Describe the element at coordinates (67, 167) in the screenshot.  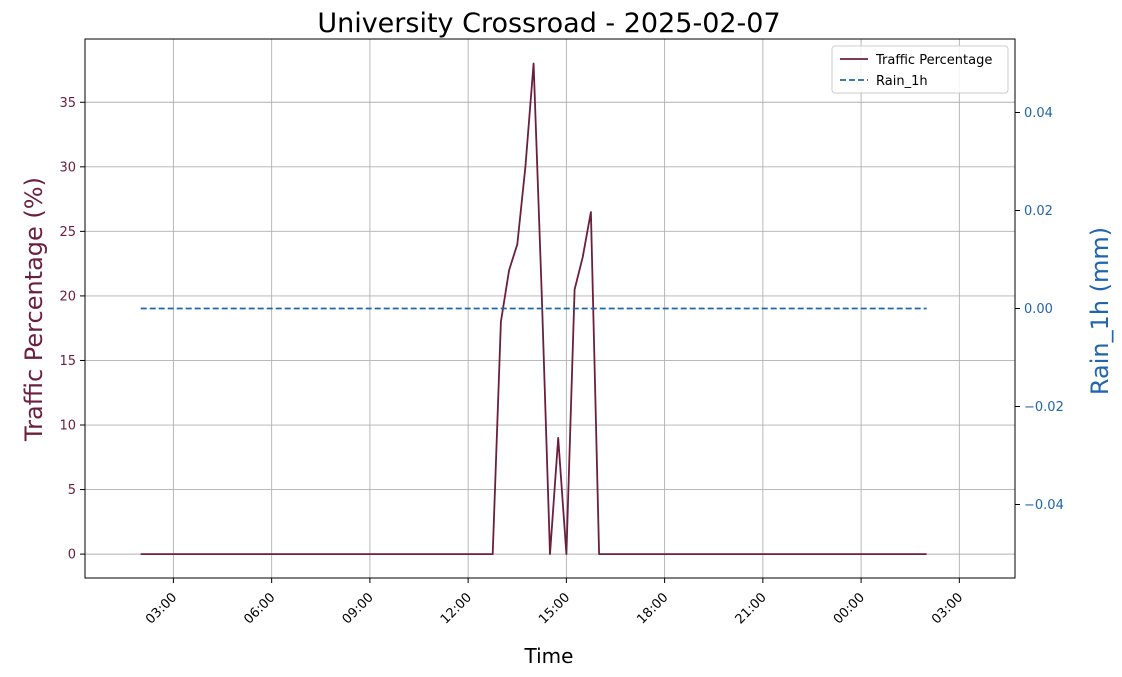
I see `y-left-tick-label: 30` at that location.